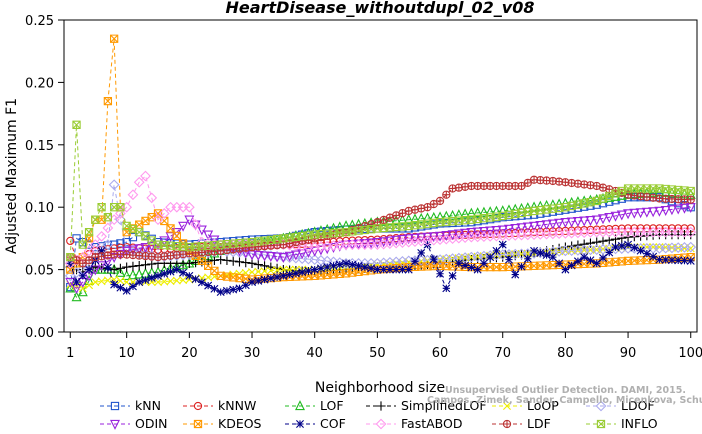 The width and height of the screenshot is (702, 434). I want to click on data-point-fastabod, so click(120, 213).